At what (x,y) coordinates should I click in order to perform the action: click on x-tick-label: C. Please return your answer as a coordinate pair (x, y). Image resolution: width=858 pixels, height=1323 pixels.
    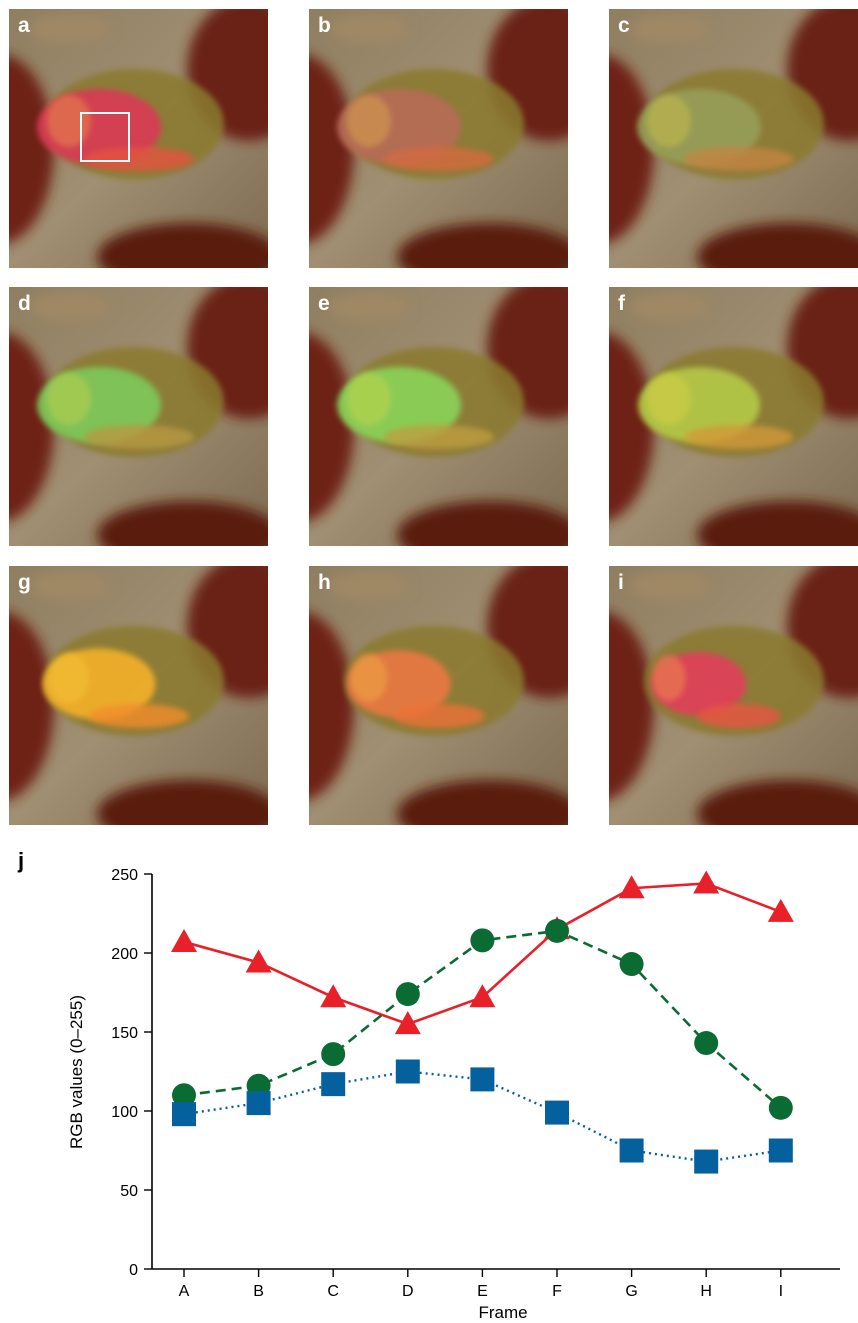
    Looking at the image, I should click on (333, 1291).